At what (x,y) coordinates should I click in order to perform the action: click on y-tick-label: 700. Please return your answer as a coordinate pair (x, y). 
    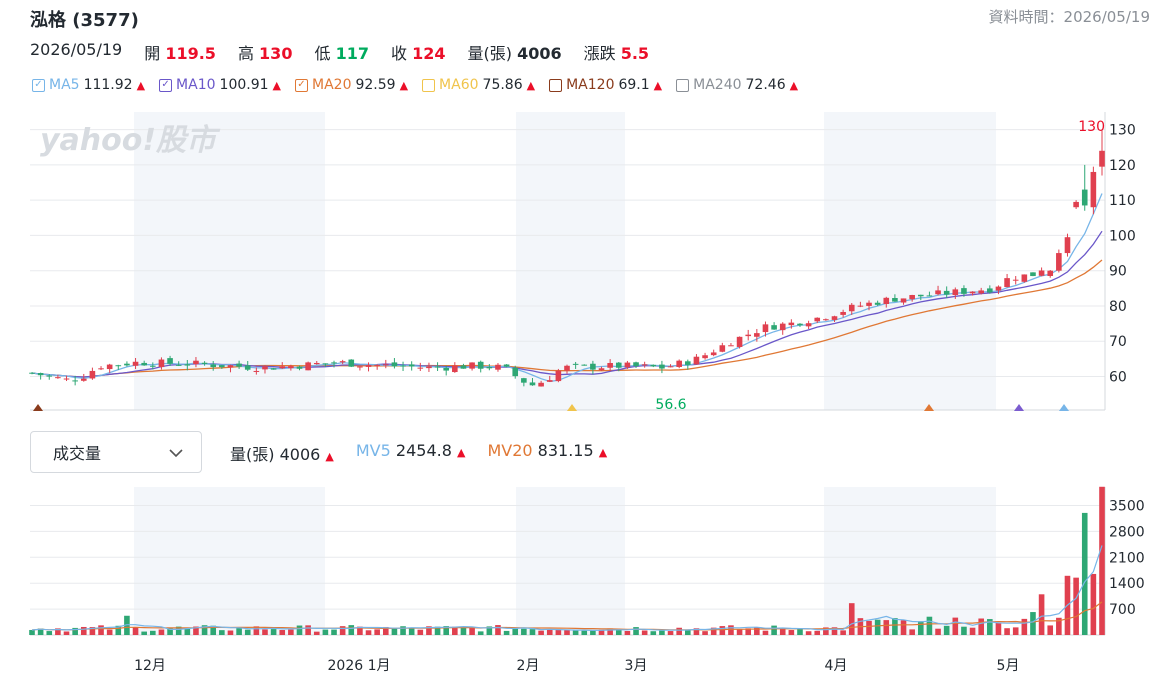
    Looking at the image, I should click on (1122, 610).